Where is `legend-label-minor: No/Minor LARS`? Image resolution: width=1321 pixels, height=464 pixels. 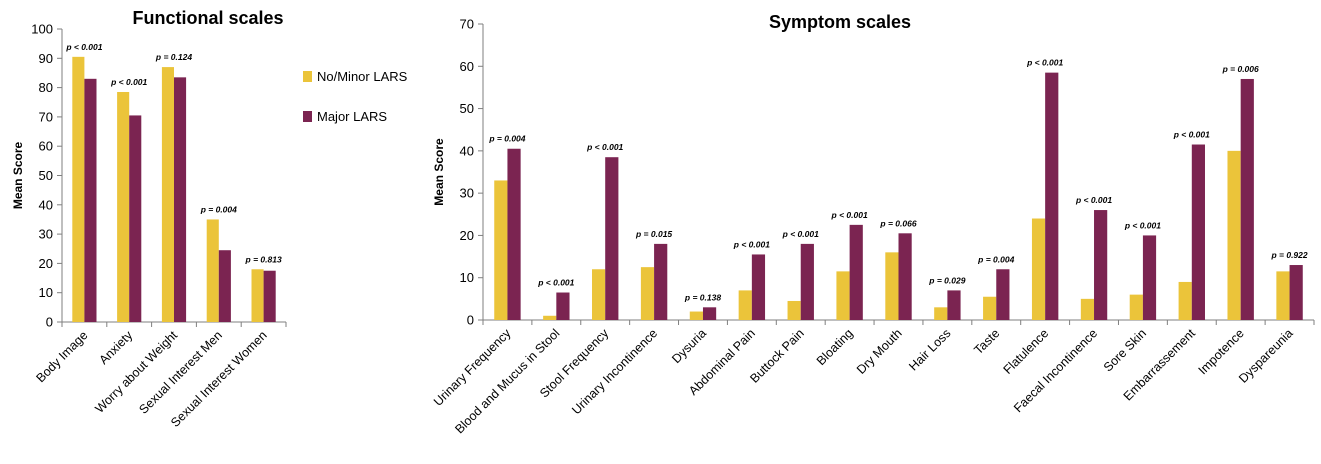 legend-label-minor: No/Minor LARS is located at coordinates (362, 76).